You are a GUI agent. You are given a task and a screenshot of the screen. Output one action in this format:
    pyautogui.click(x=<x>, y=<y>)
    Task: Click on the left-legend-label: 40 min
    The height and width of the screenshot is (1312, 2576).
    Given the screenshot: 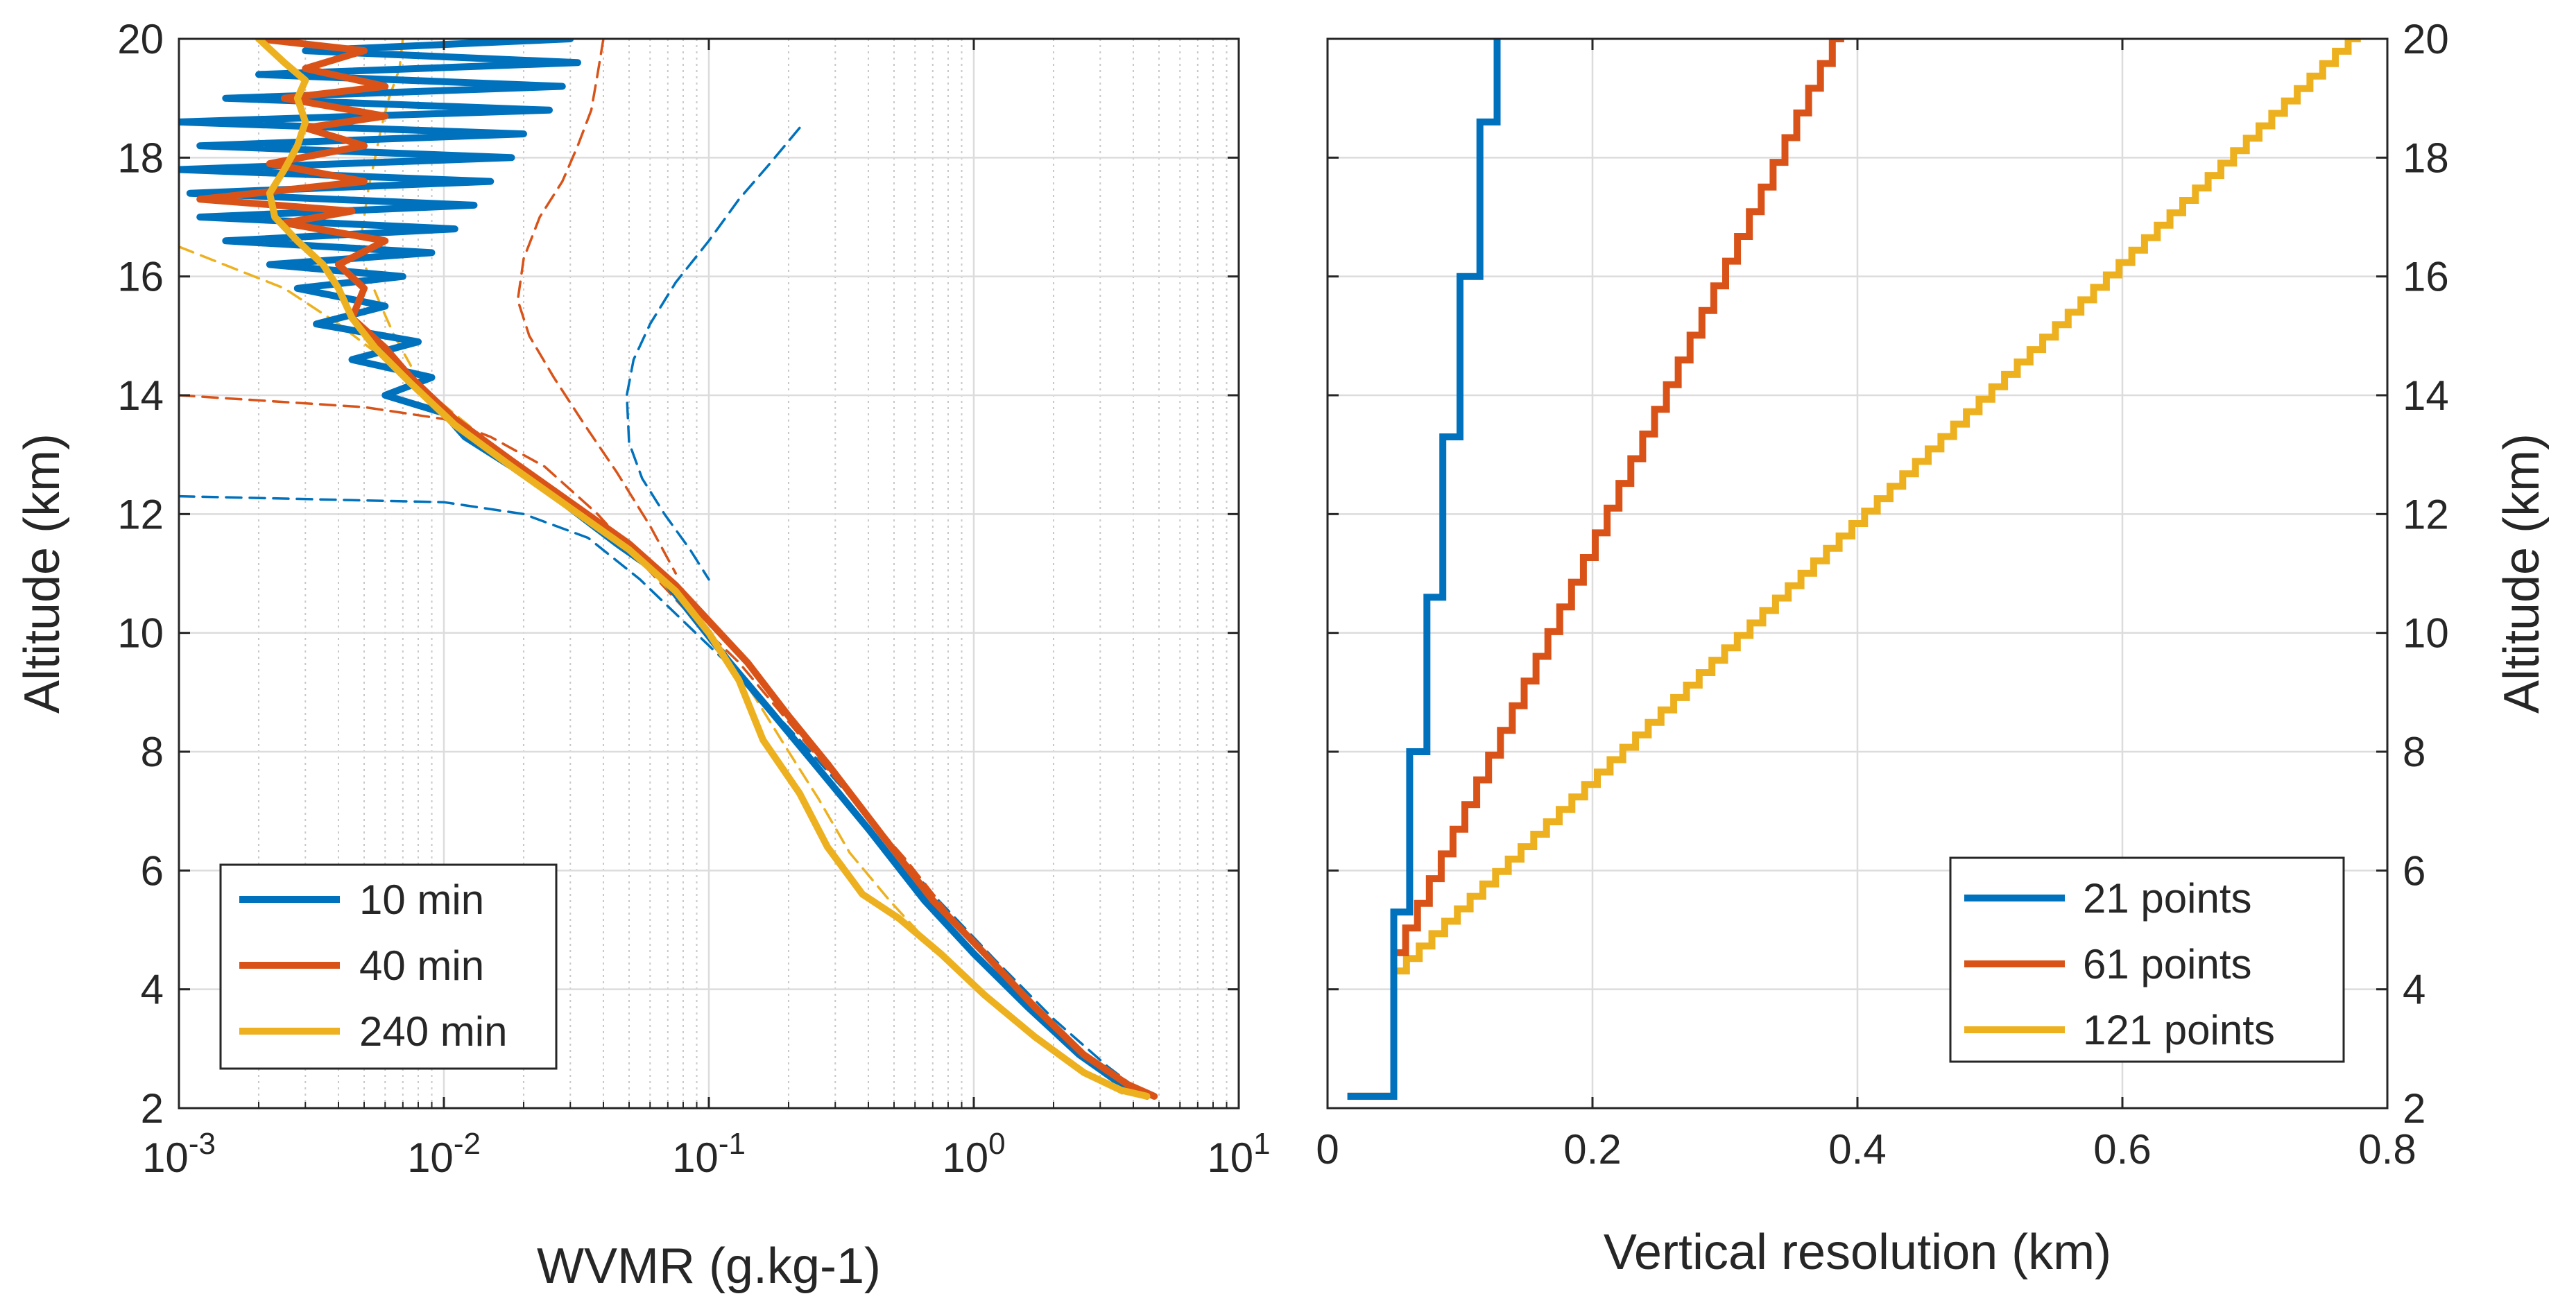 What is the action you would take?
    pyautogui.click(x=421, y=965)
    